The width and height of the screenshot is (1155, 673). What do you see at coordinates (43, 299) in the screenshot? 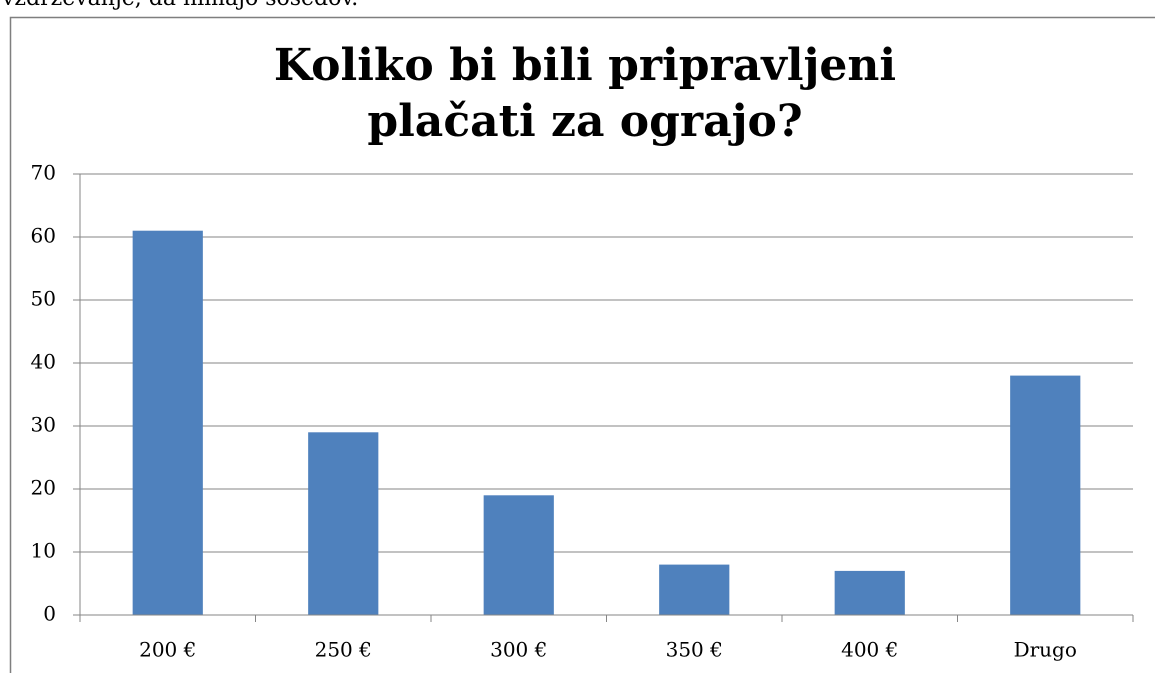
I see `y-tick-label: 50` at bounding box center [43, 299].